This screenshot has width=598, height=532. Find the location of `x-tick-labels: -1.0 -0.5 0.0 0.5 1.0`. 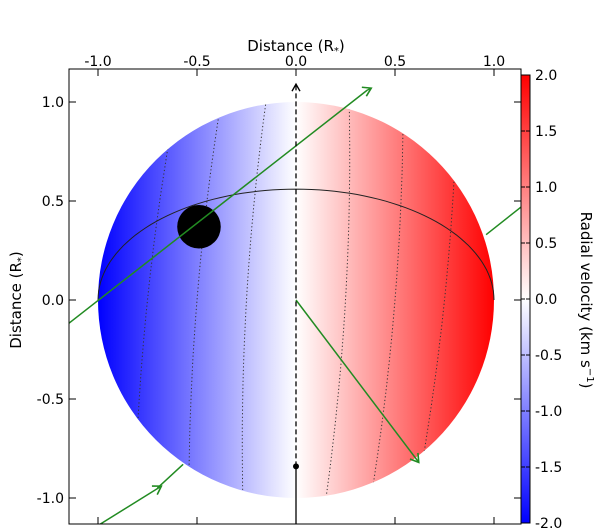

x-tick-labels: -1.0 -0.5 0.0 0.5 1.0 is located at coordinates (294, 62).